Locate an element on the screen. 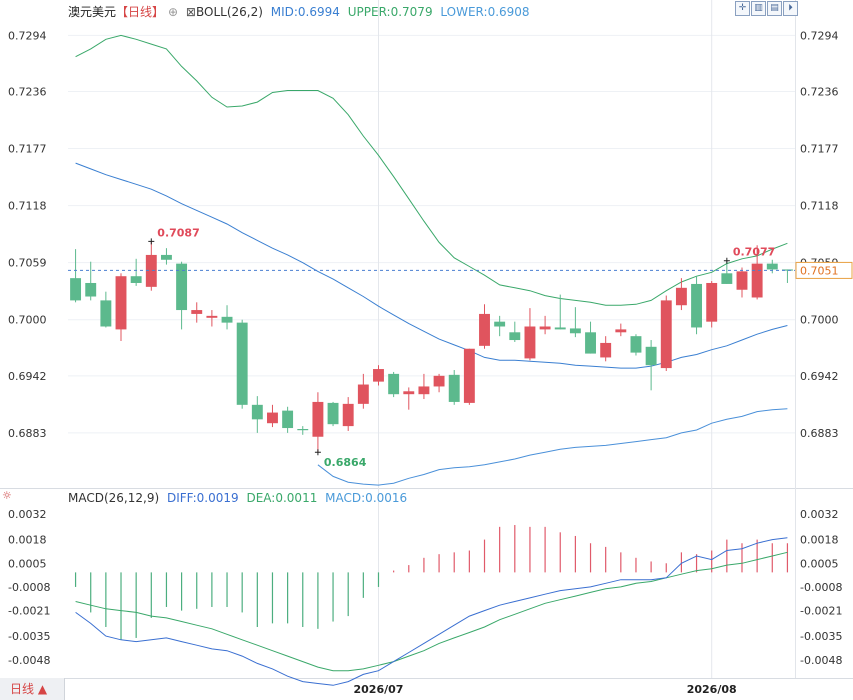 The height and width of the screenshot is (700, 853). min-price-label-marker is located at coordinates (317, 452).